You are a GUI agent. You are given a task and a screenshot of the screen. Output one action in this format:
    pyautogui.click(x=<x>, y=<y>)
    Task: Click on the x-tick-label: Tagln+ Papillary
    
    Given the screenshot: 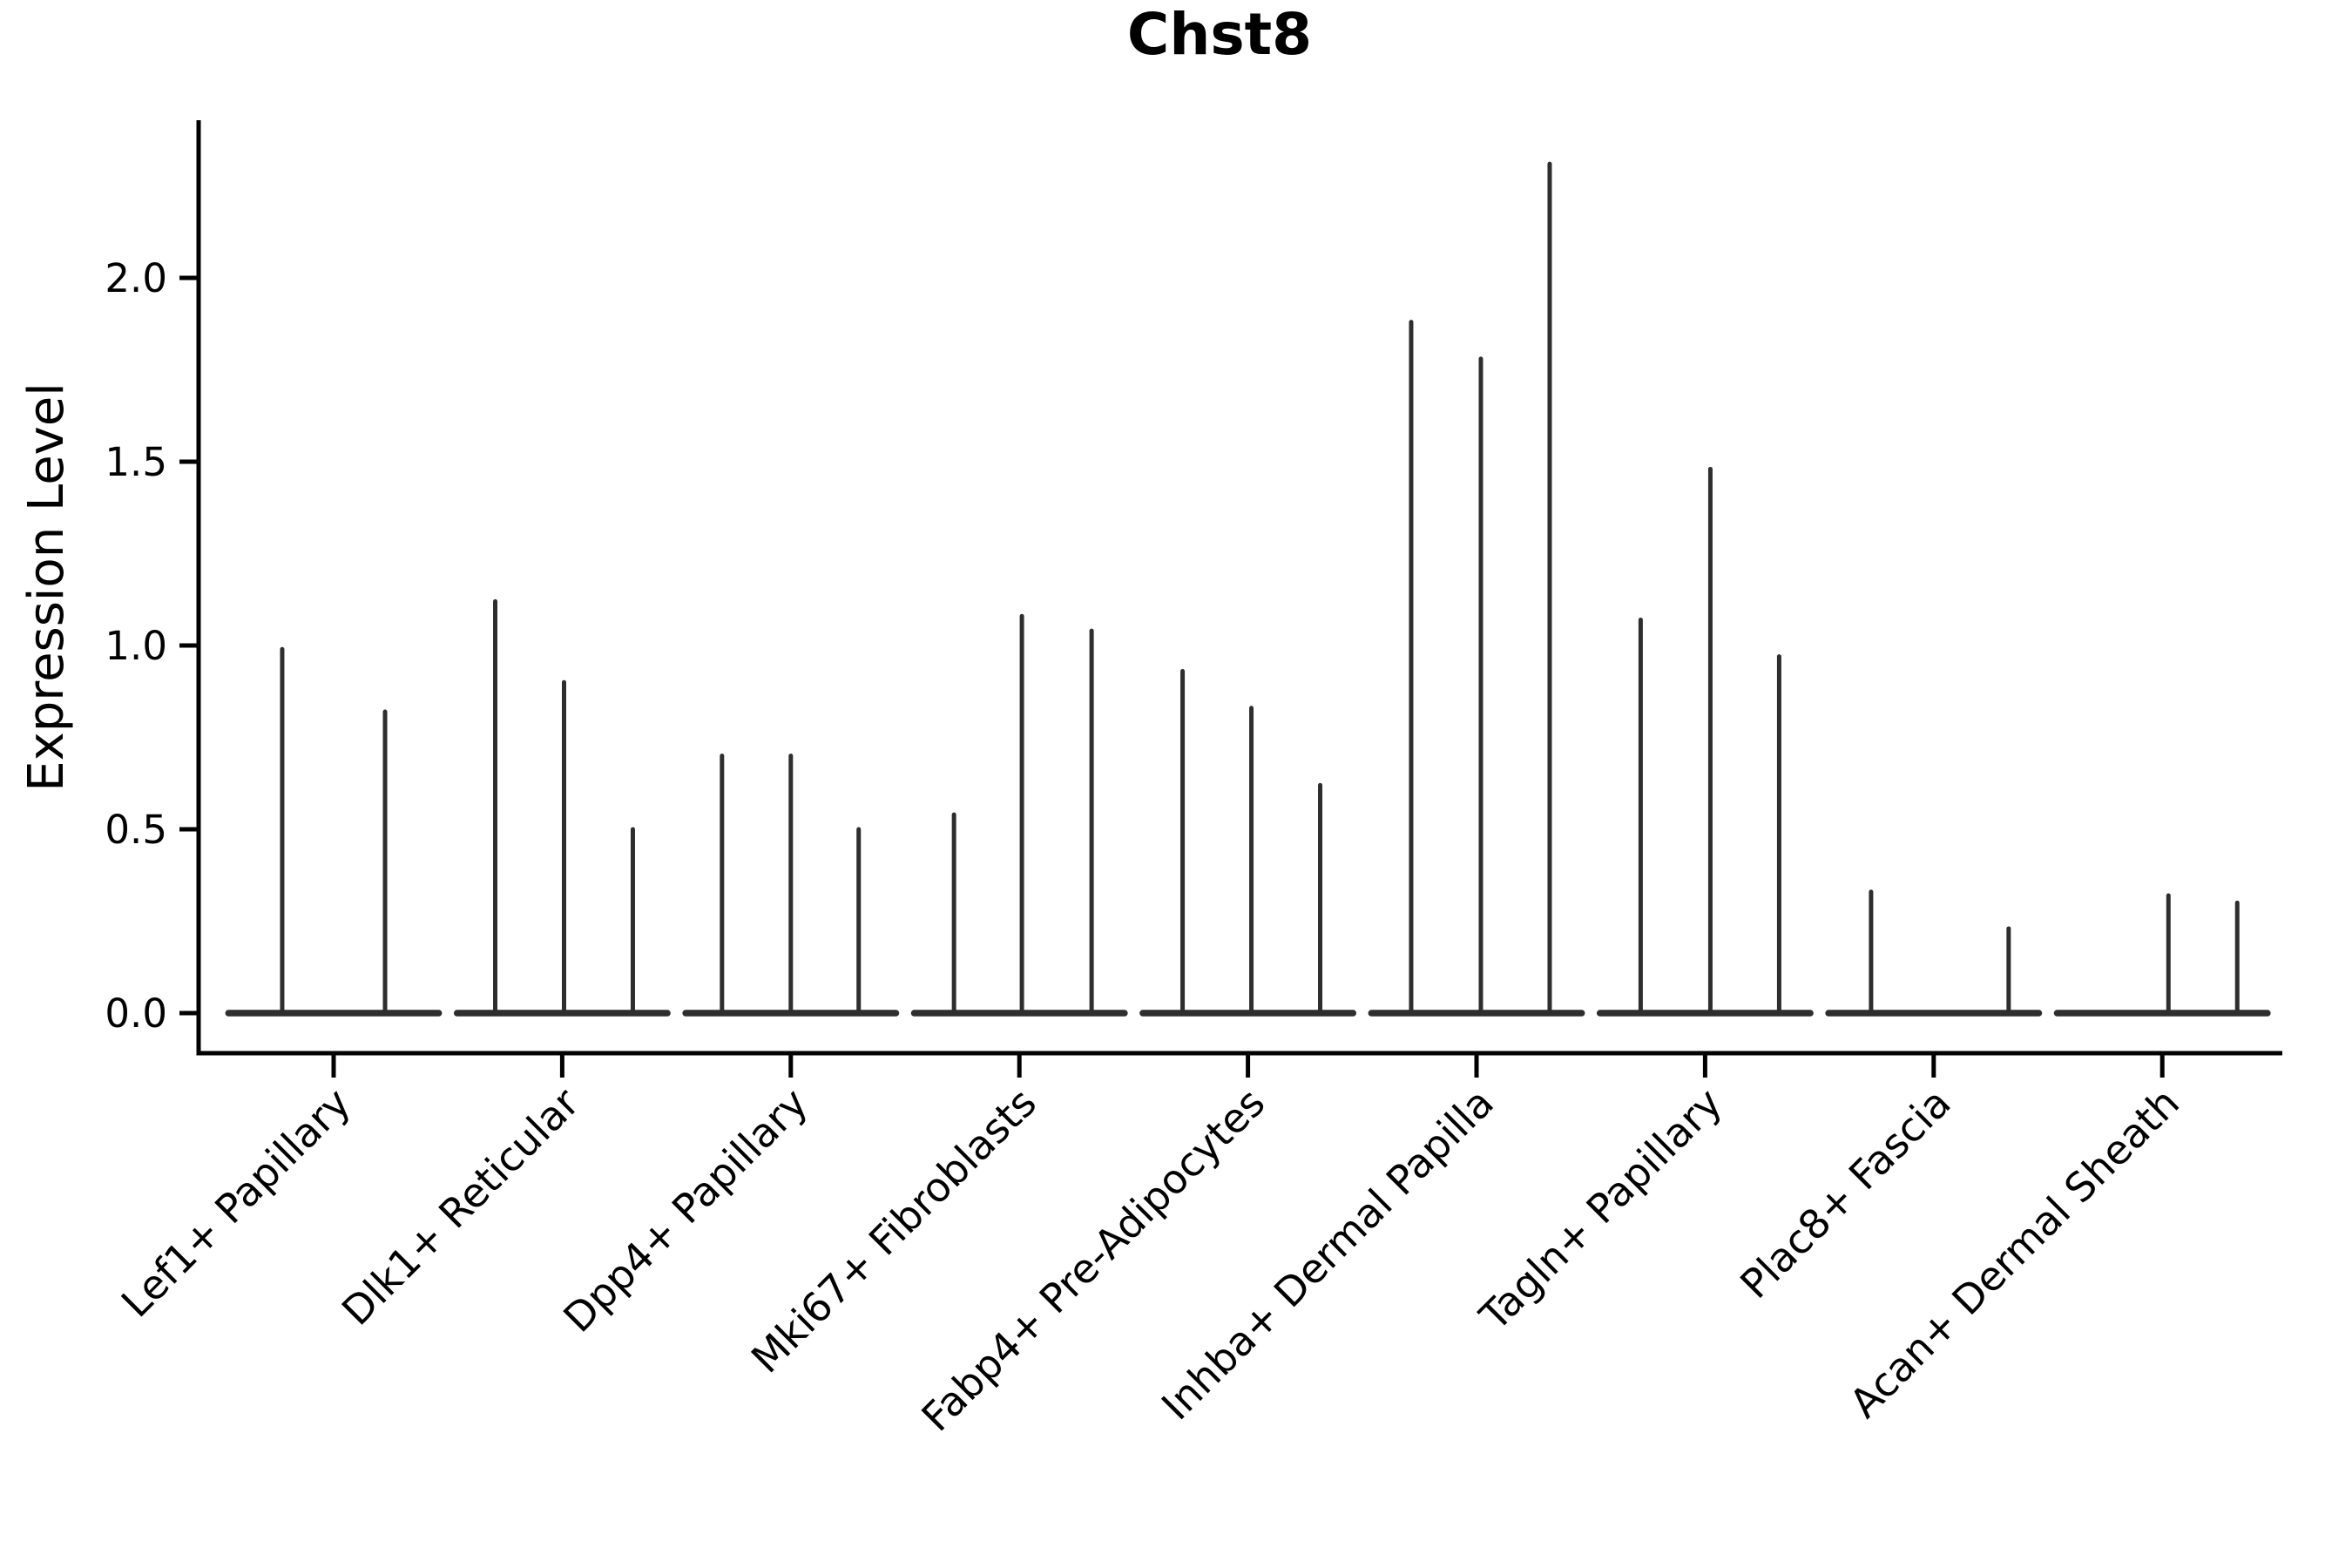 What is the action you would take?
    pyautogui.click(x=1601, y=1210)
    